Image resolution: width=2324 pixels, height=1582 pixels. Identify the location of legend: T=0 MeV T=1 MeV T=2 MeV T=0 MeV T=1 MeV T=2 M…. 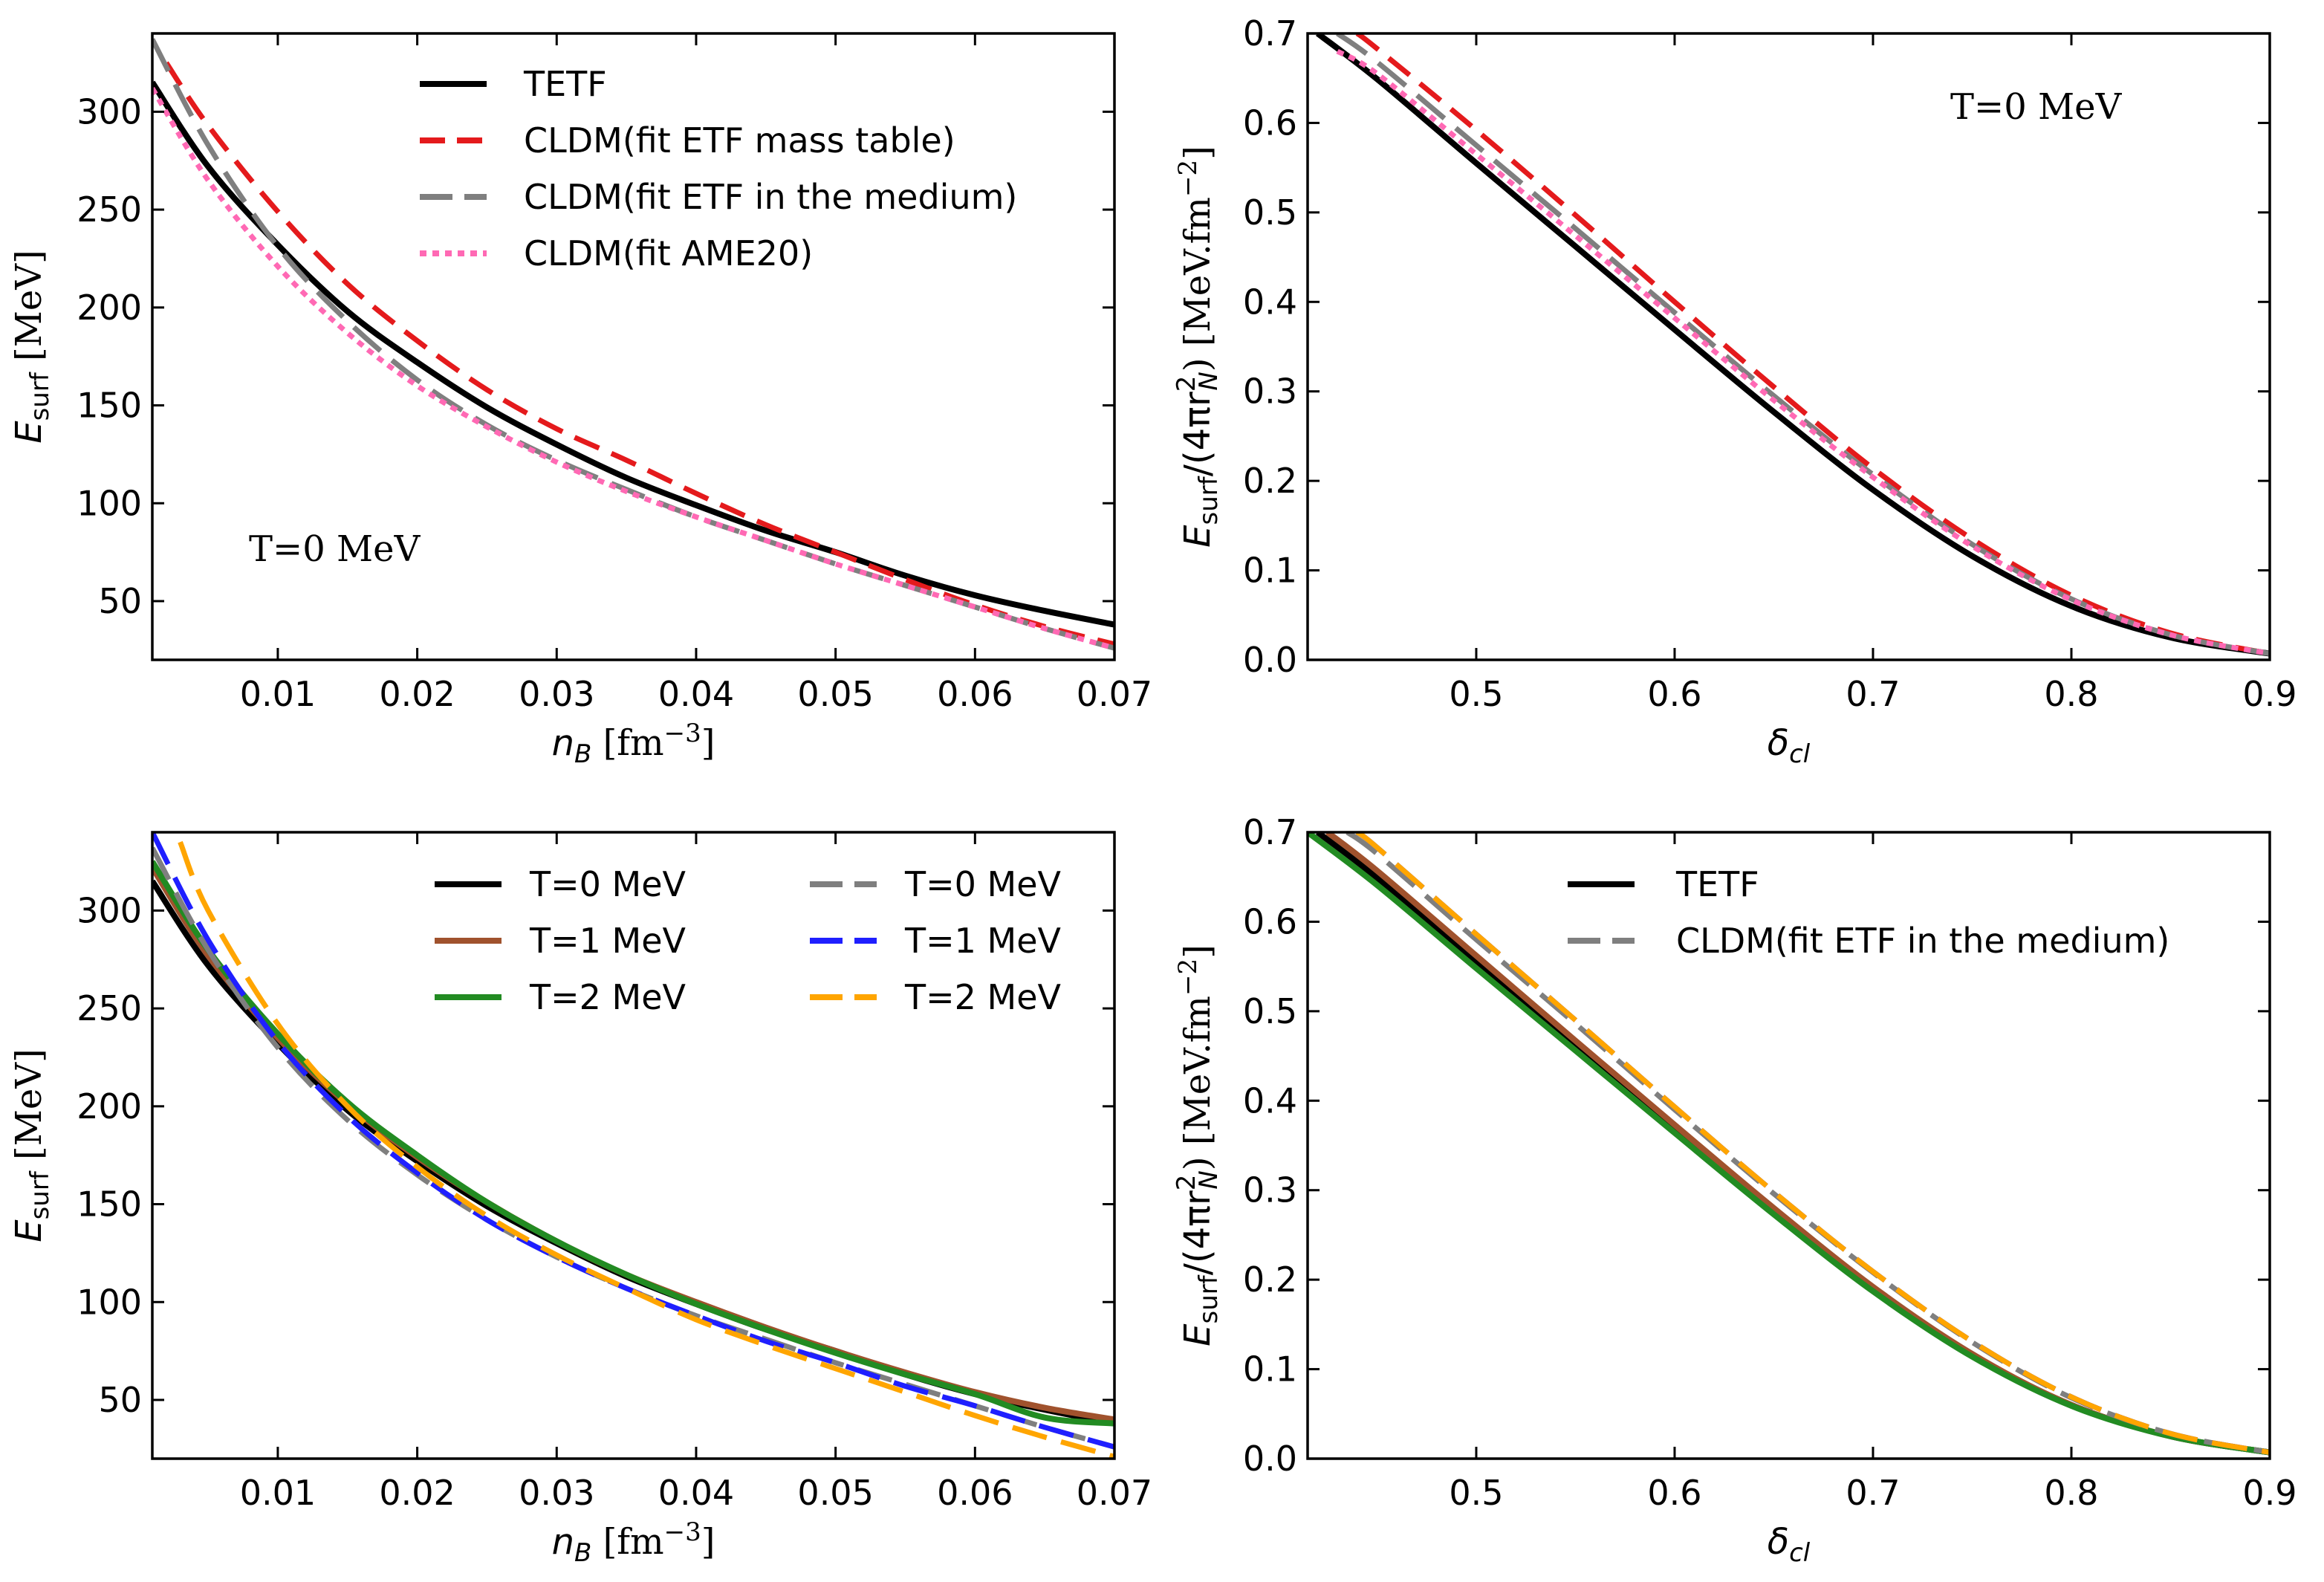
(748, 940).